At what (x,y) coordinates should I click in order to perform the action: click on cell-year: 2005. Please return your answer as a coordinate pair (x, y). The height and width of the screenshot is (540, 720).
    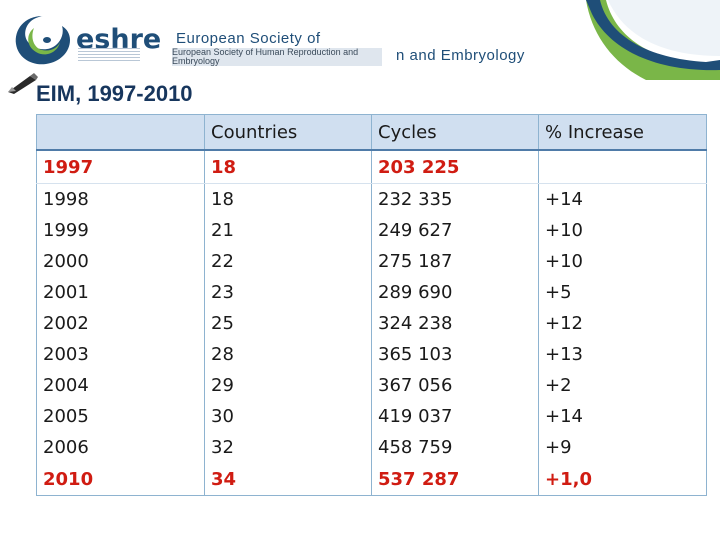
    Looking at the image, I should click on (120, 416).